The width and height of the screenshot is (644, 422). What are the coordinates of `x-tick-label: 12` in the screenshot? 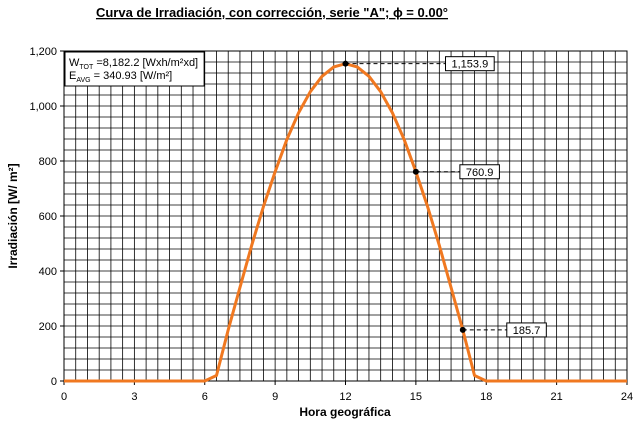 It's located at (345, 397).